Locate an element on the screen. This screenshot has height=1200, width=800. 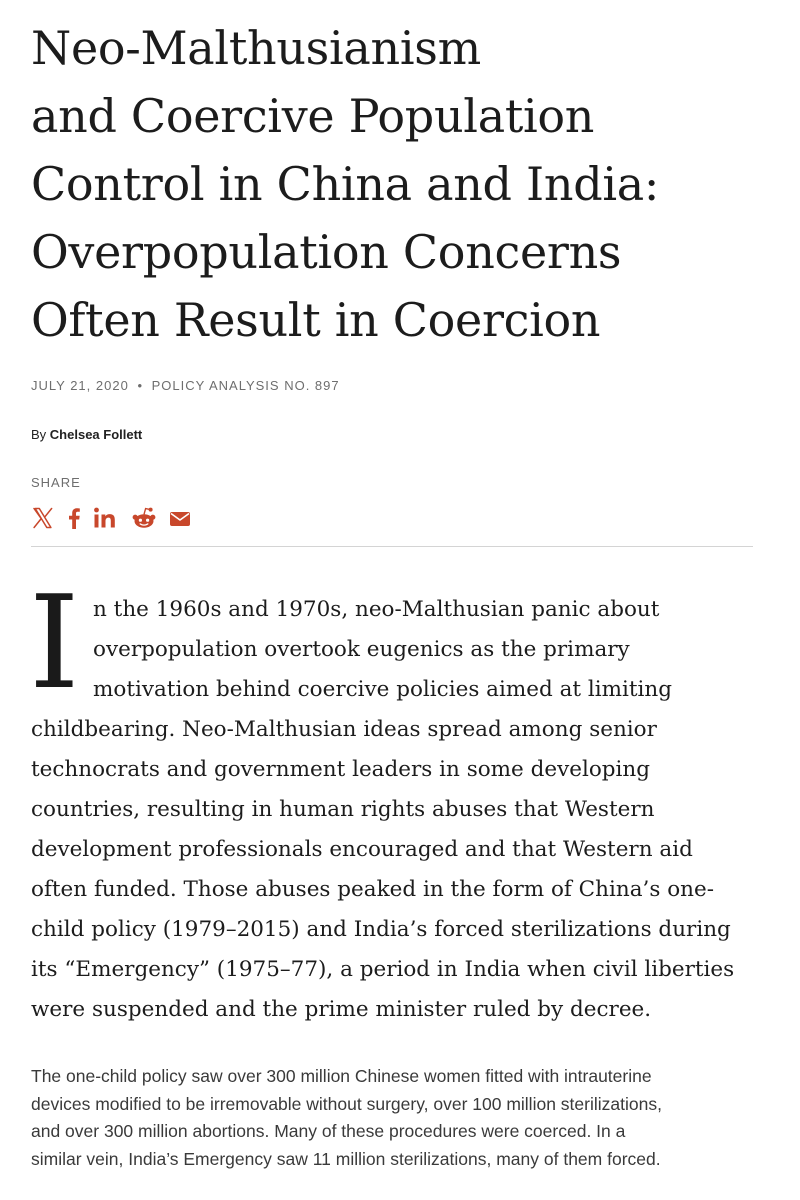
share-email-button is located at coordinates (180, 518).